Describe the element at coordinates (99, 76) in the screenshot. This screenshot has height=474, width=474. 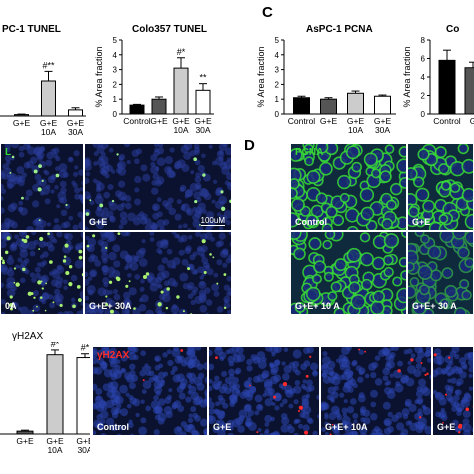
I see `y-axis-label: % Area fraction` at that location.